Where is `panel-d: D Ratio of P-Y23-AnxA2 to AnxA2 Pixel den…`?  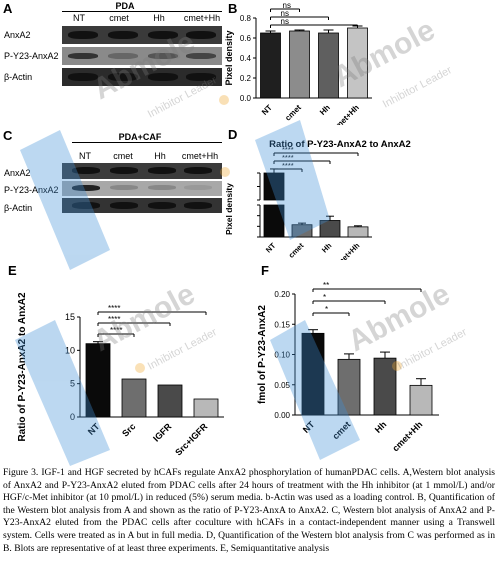
panel-d: D Ratio of P-Y23-AnxA2 to AnxA2 Pixel den… is located at coordinates (360, 192).